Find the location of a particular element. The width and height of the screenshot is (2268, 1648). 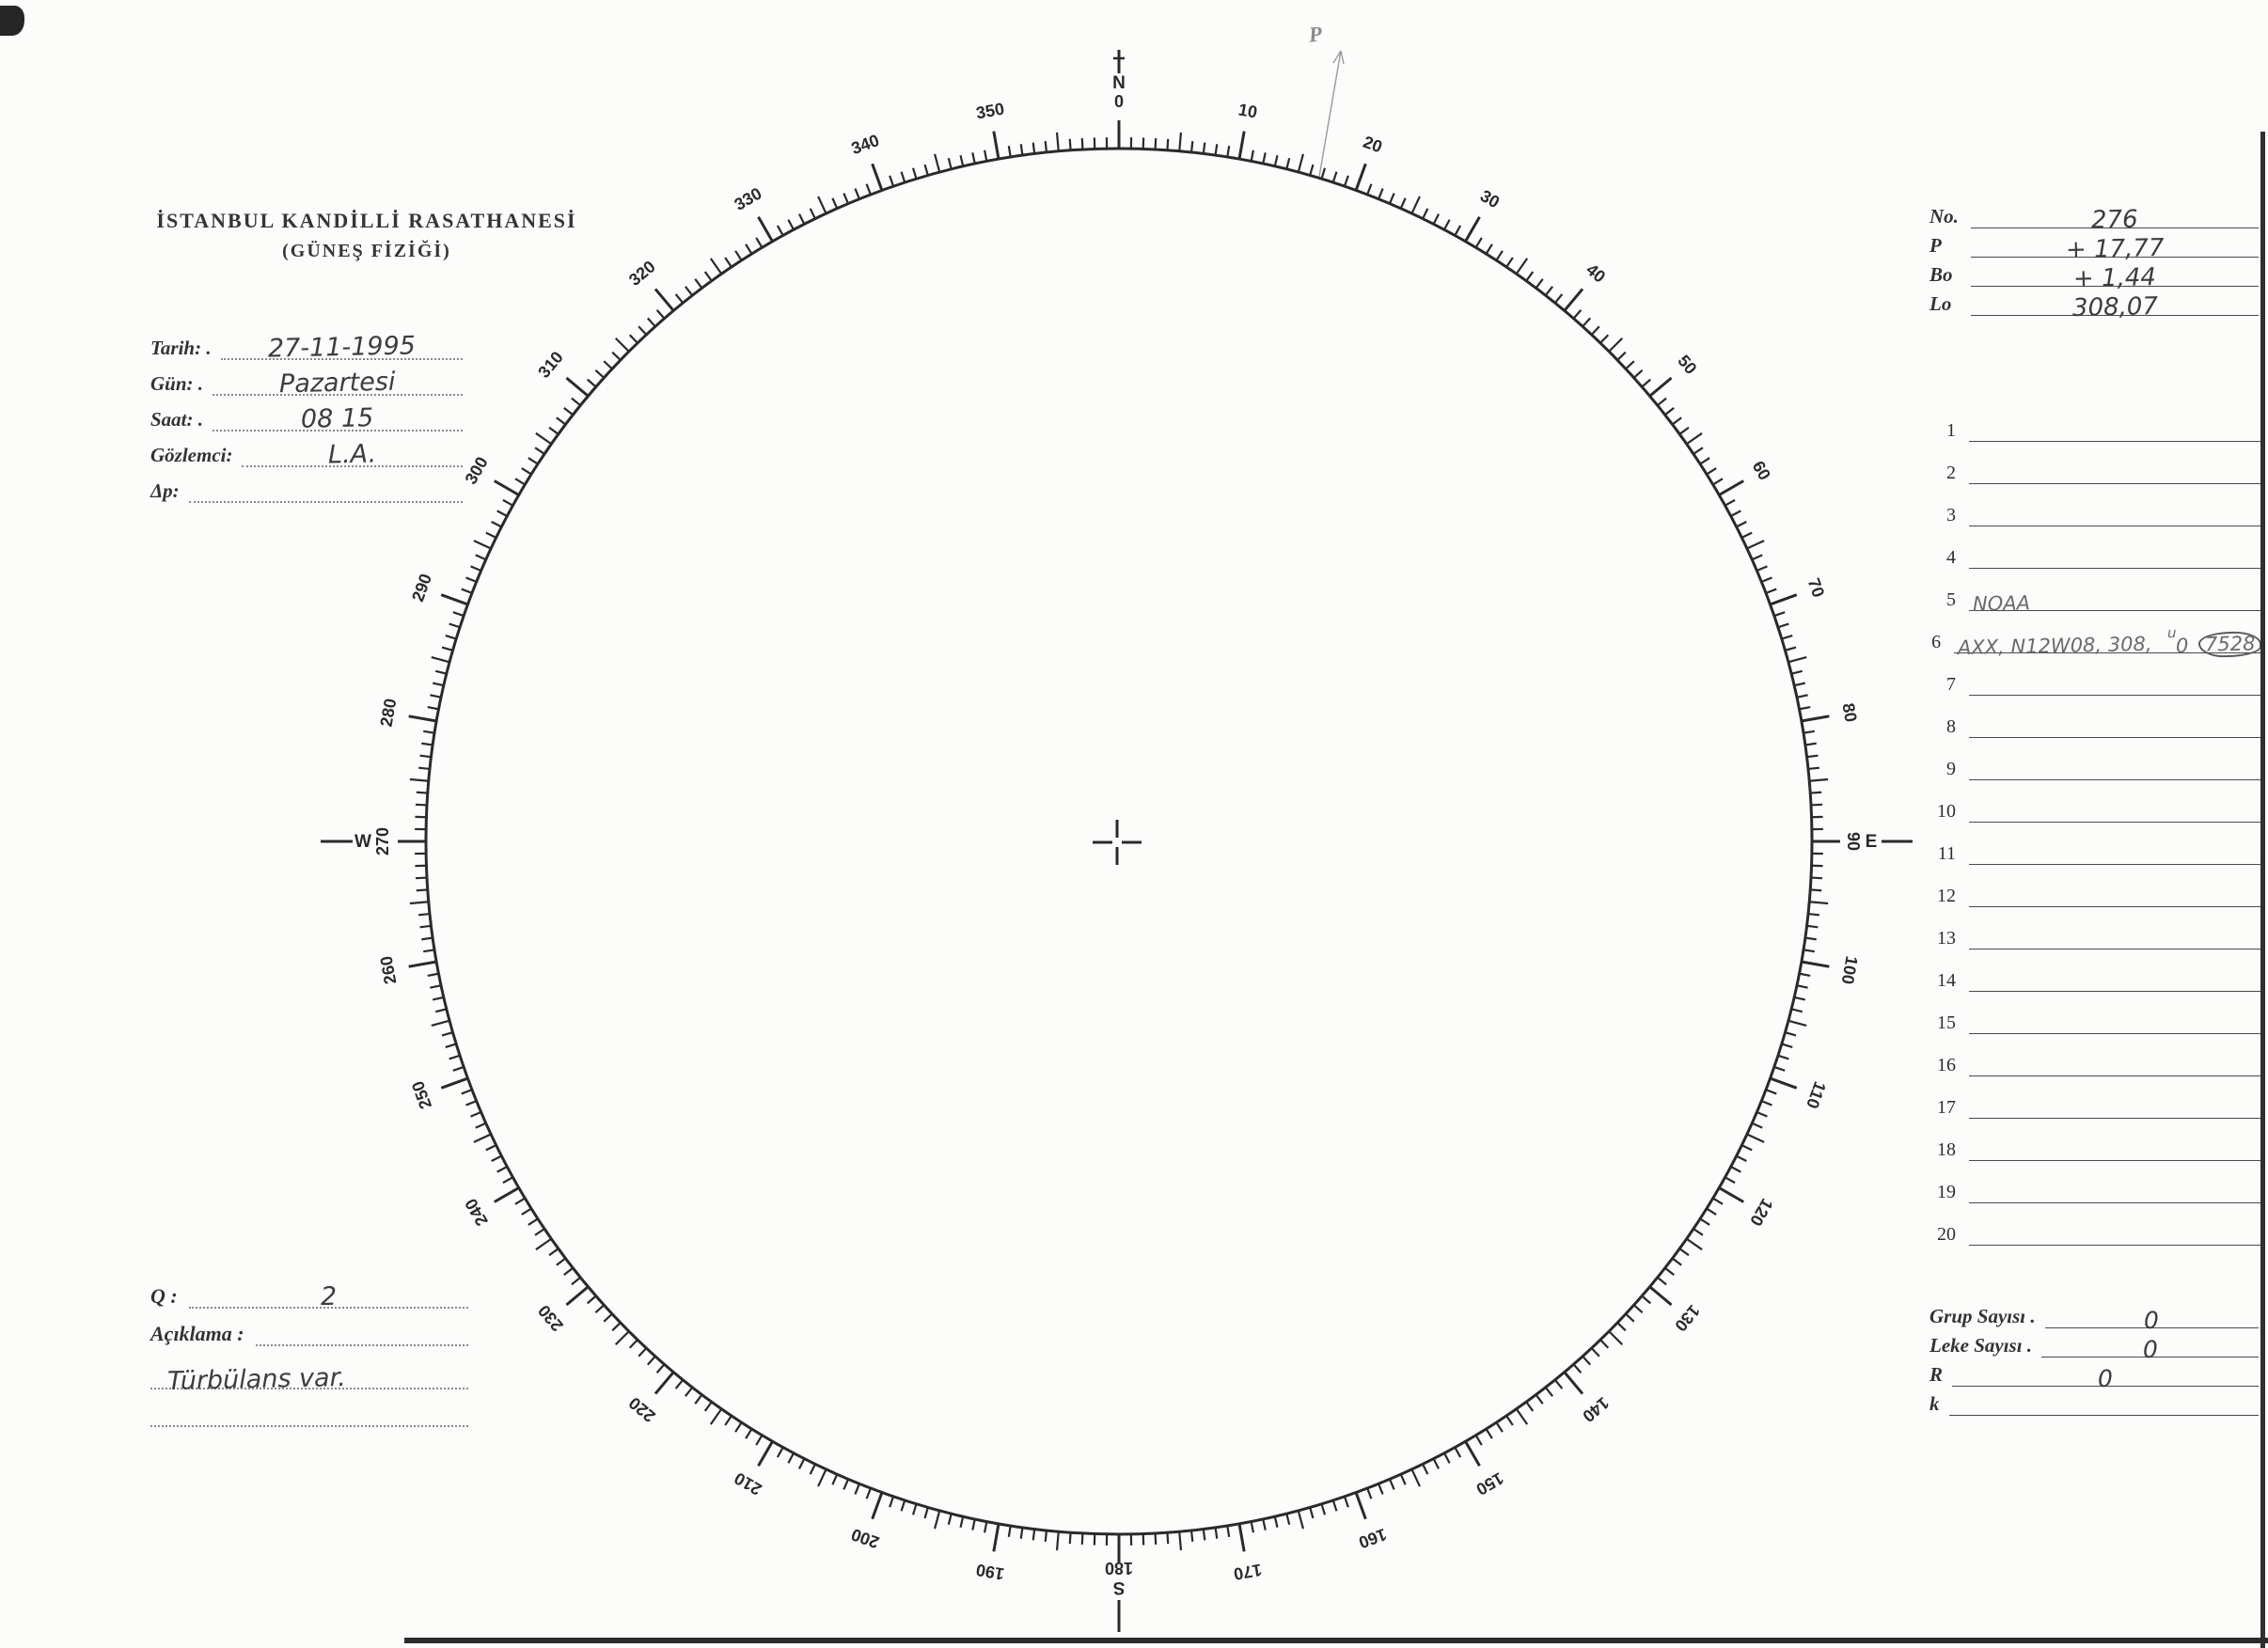

p-angle-label: P is located at coordinates (1316, 34).